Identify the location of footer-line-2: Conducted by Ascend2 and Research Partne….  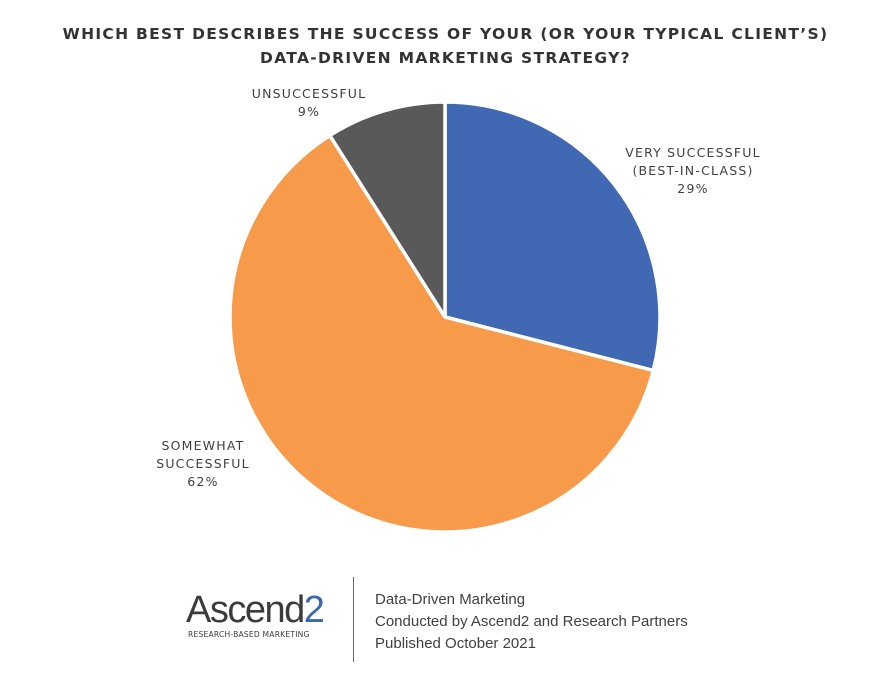
(531, 621).